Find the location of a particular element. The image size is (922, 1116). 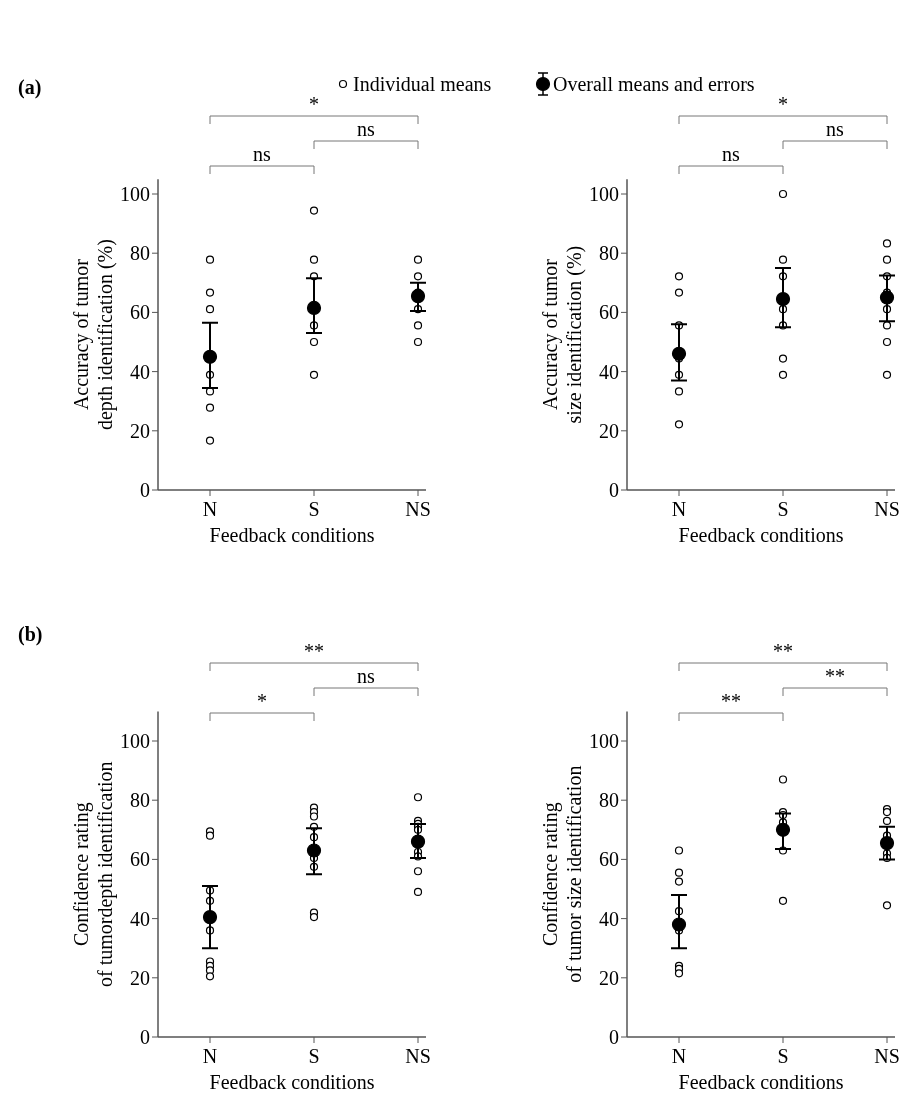

y-axis-title: Confidence rating of tumor size identification is located at coordinates (562, 874).